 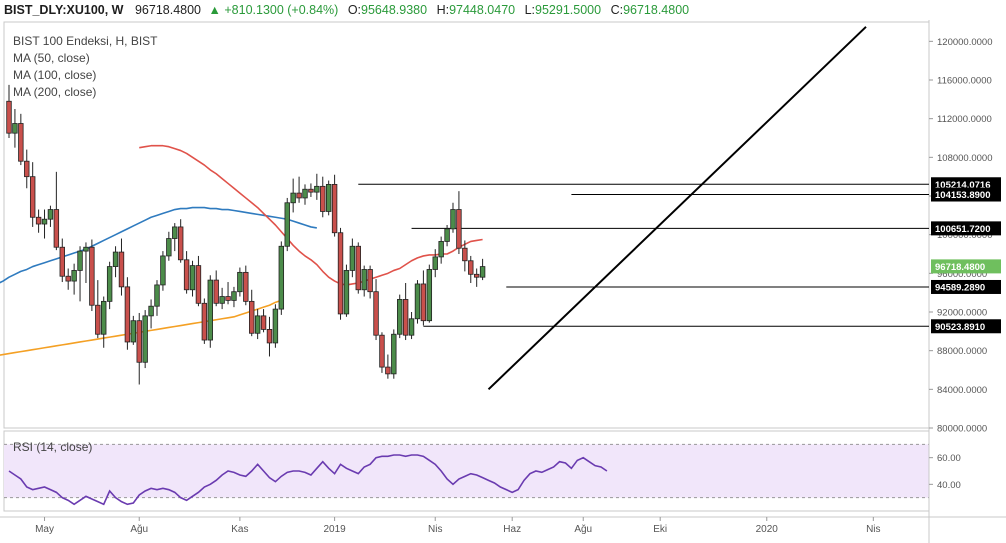 I want to click on price-axis-label: 108000.0000, so click(x=964, y=158).